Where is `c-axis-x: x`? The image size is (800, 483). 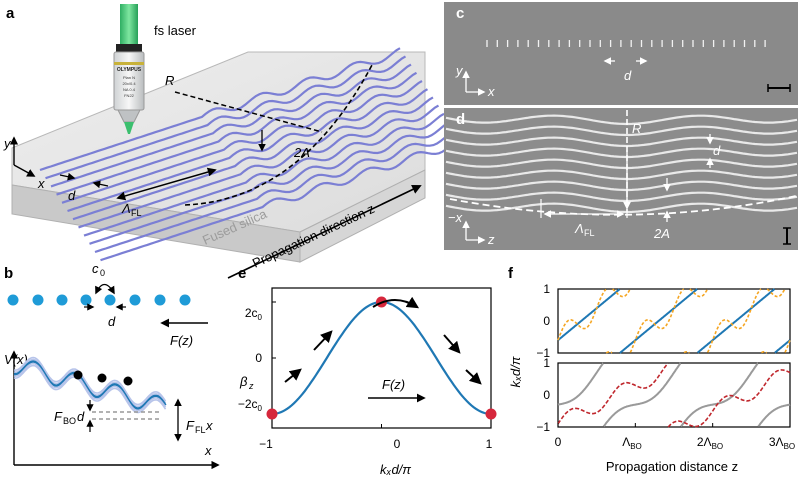 c-axis-x: x is located at coordinates (491, 91).